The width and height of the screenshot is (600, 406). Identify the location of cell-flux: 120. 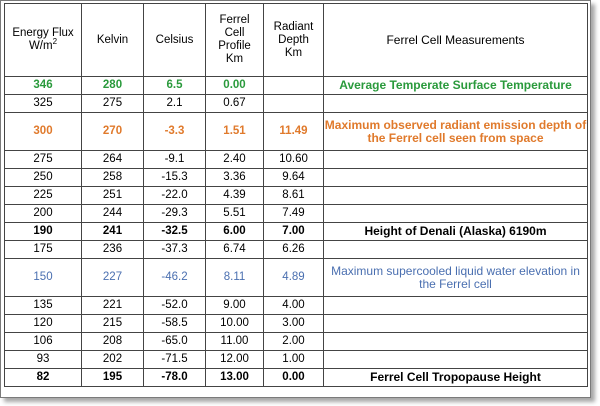
(43, 323).